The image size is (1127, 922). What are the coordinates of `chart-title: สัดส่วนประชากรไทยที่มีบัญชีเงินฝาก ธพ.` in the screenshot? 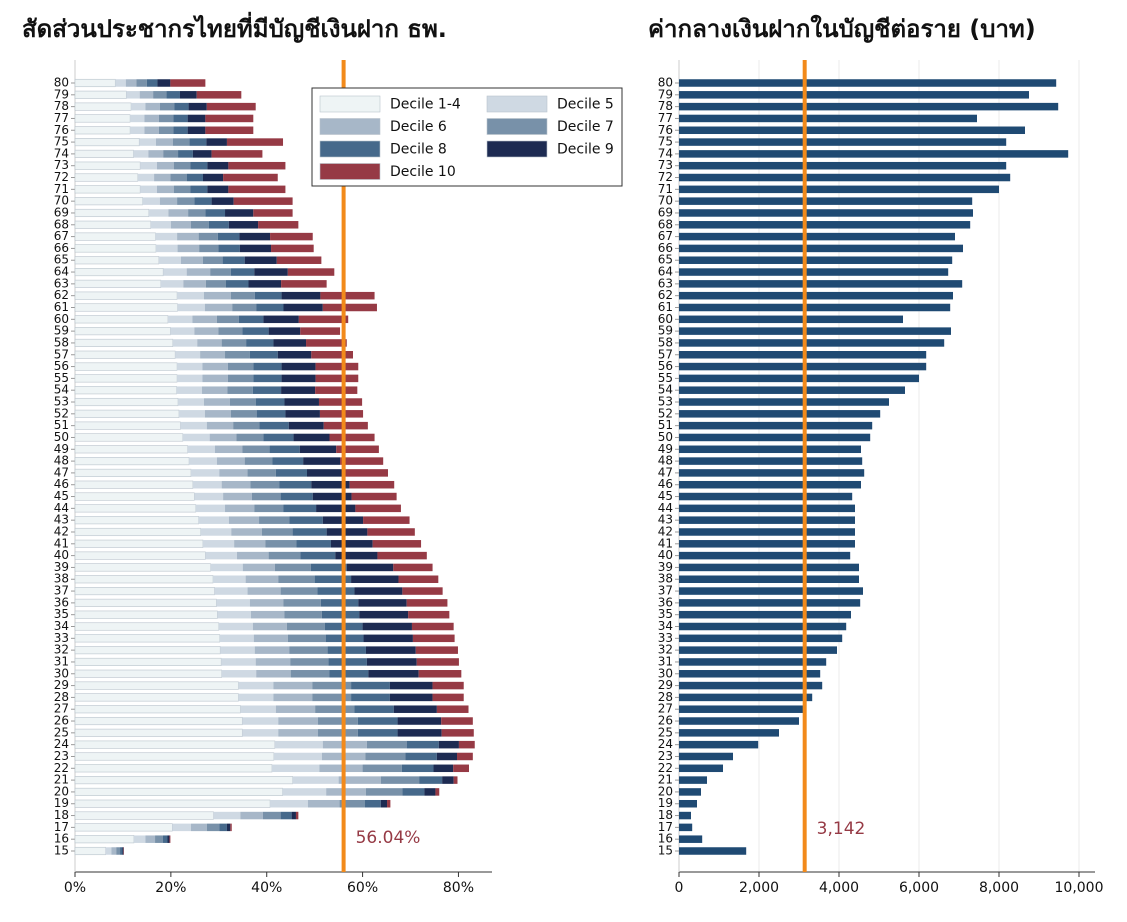 It's located at (234, 27).